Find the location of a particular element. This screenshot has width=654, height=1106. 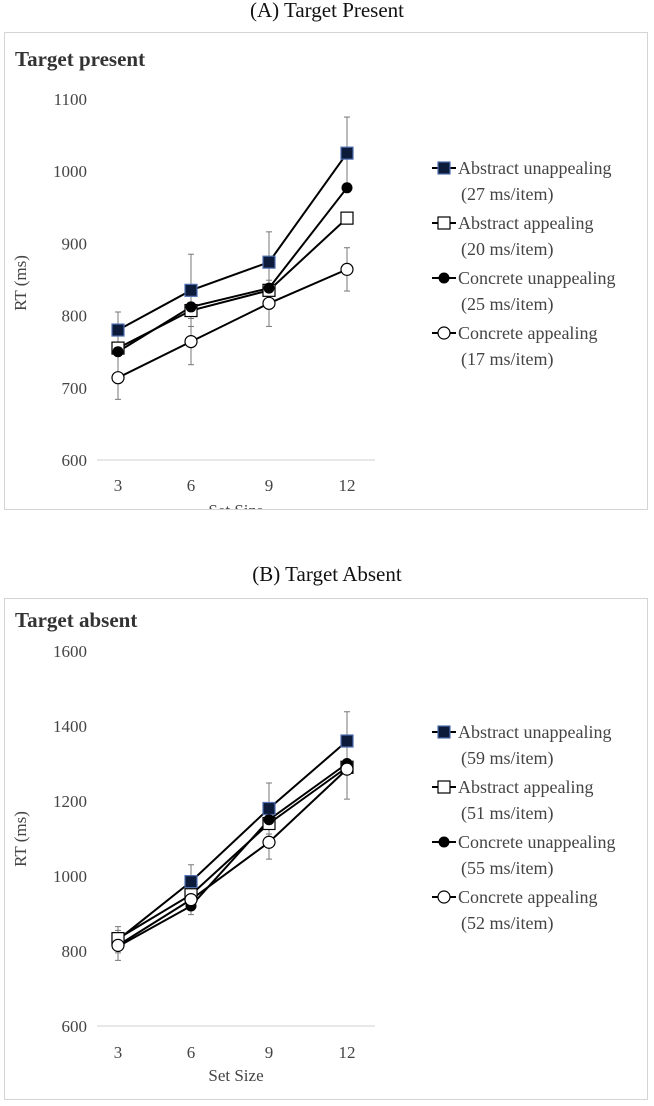

y-tick-label: 700 is located at coordinates (75, 388).